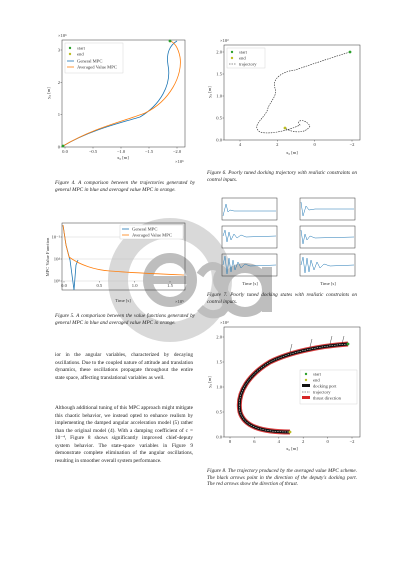 The image size is (400, 565). I want to click on x-tick-label: −1.5, so click(149, 151).